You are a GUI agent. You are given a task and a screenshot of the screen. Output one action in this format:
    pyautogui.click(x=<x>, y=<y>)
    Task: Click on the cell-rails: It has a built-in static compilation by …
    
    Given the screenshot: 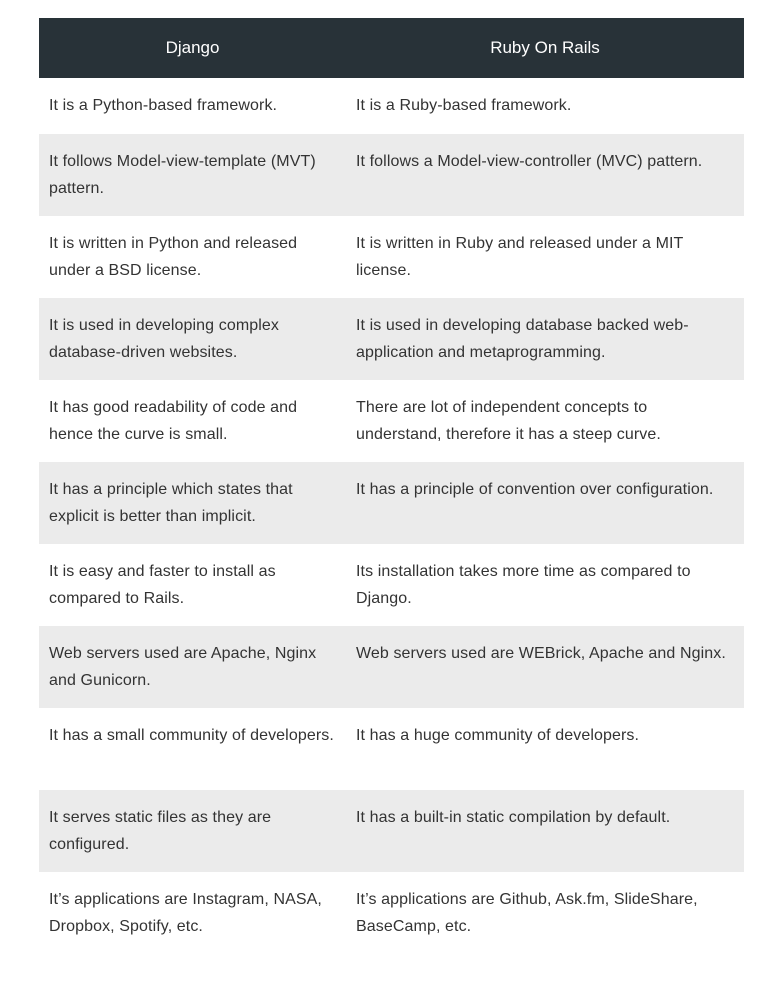 What is the action you would take?
    pyautogui.click(x=545, y=831)
    